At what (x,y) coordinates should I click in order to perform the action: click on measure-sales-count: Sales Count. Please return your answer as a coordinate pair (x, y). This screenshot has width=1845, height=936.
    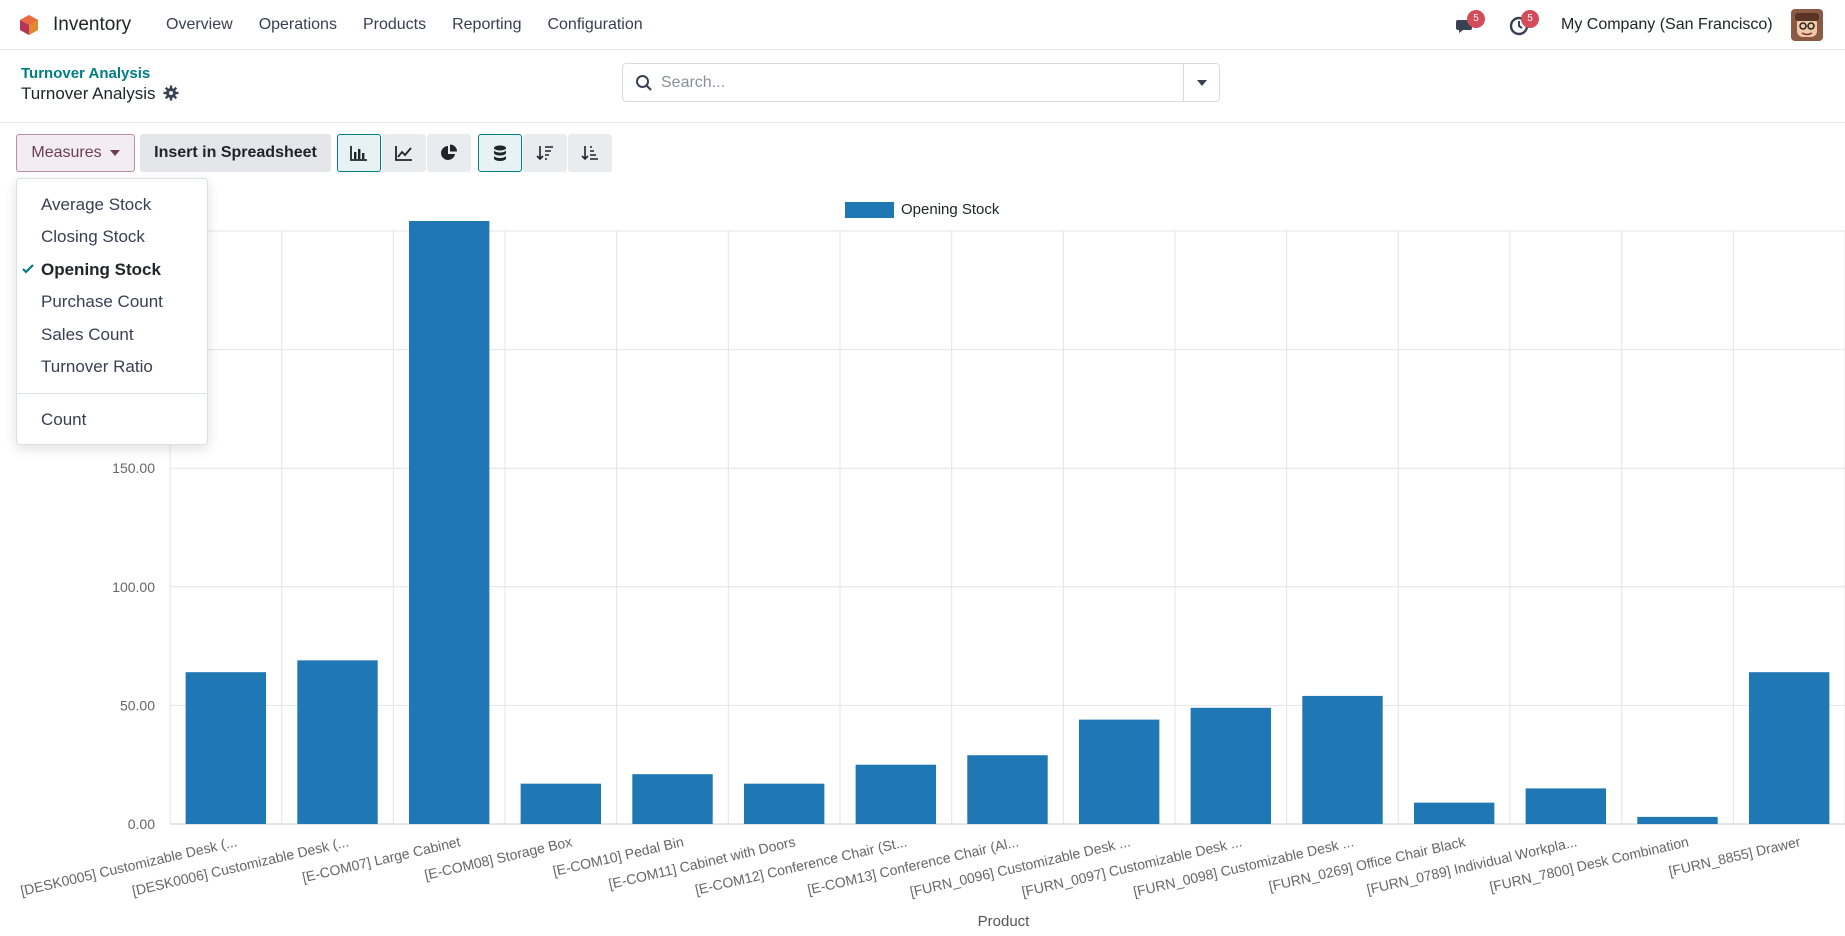
    Looking at the image, I should click on (87, 334).